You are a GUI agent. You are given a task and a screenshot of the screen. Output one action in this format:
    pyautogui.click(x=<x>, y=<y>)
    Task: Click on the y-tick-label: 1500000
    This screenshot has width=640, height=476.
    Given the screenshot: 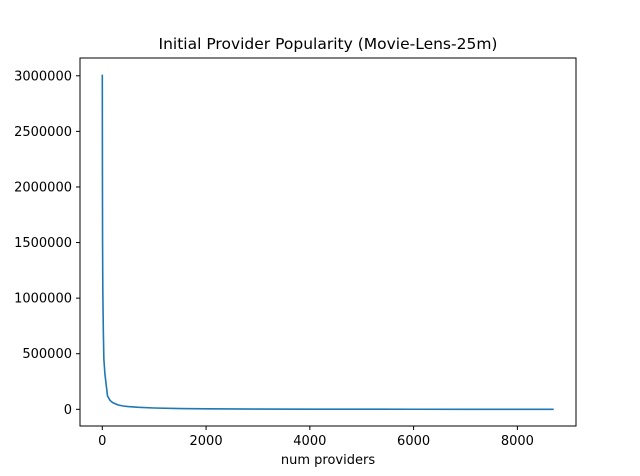 What is the action you would take?
    pyautogui.click(x=43, y=243)
    